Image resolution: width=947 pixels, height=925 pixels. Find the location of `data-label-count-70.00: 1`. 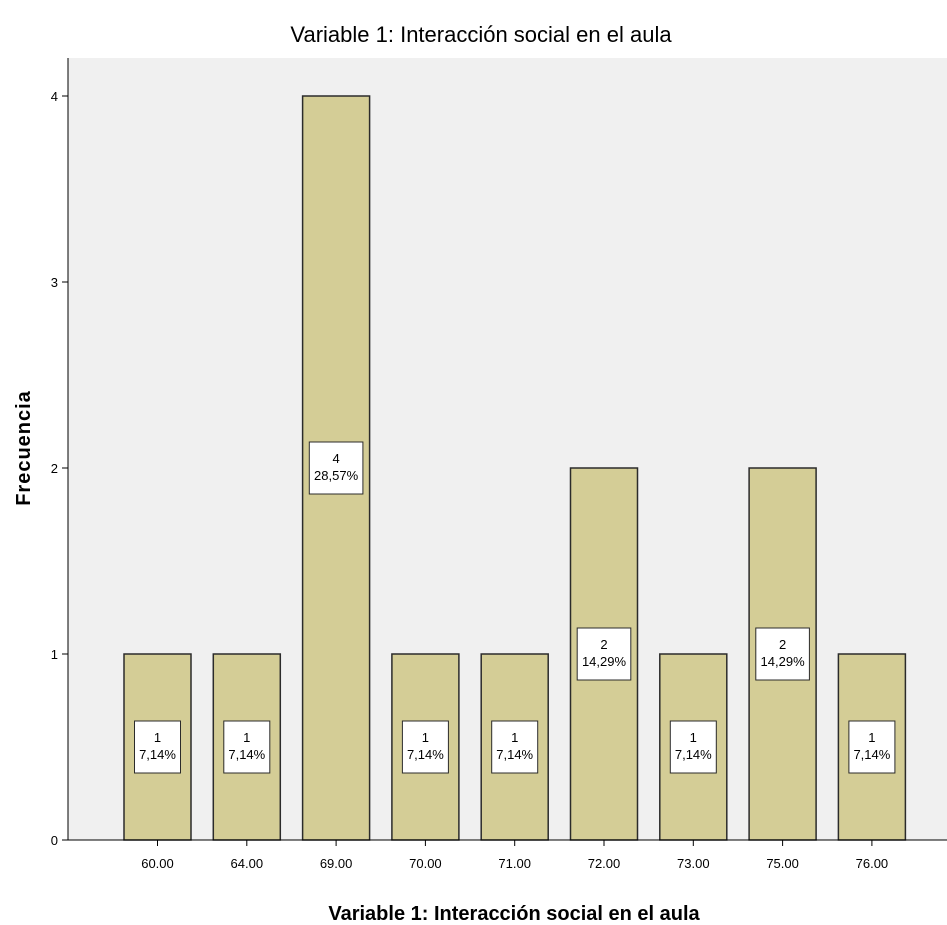

data-label-count-70.00: 1 is located at coordinates (425, 737).